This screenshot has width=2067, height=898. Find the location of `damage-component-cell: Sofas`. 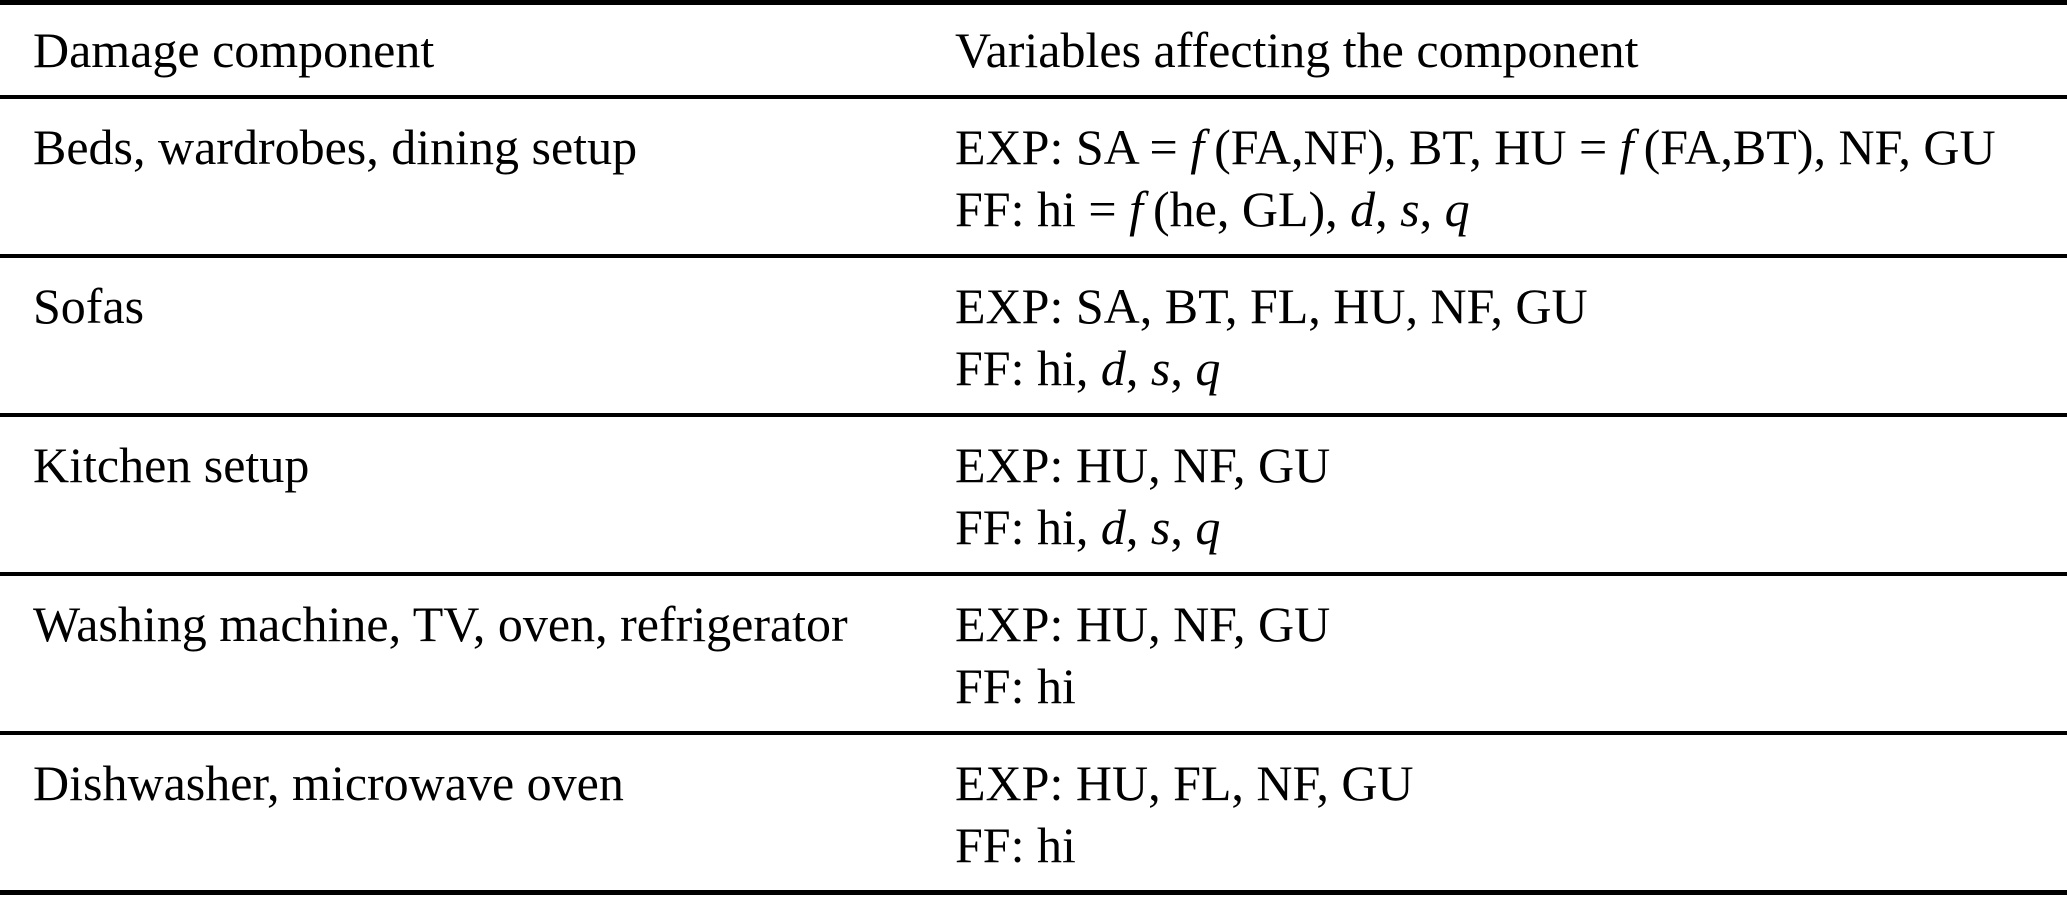

damage-component-cell: Sofas is located at coordinates (89, 306).